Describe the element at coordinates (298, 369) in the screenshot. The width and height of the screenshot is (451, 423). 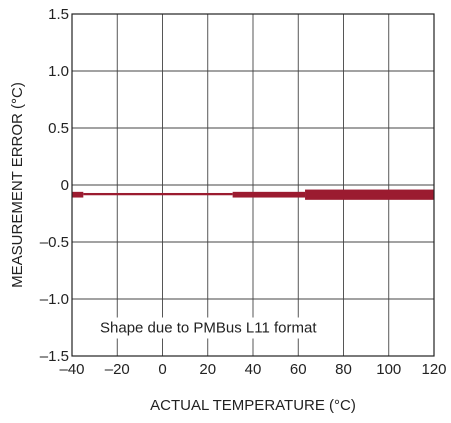
I see `x-tick-label: 60` at that location.